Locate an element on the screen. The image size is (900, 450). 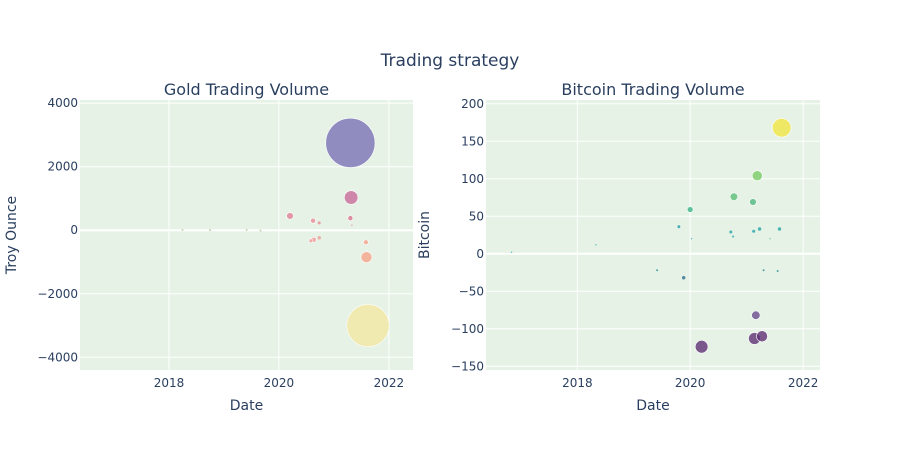
subplot-title: Bitcoin Trading Volume is located at coordinates (652, 89).